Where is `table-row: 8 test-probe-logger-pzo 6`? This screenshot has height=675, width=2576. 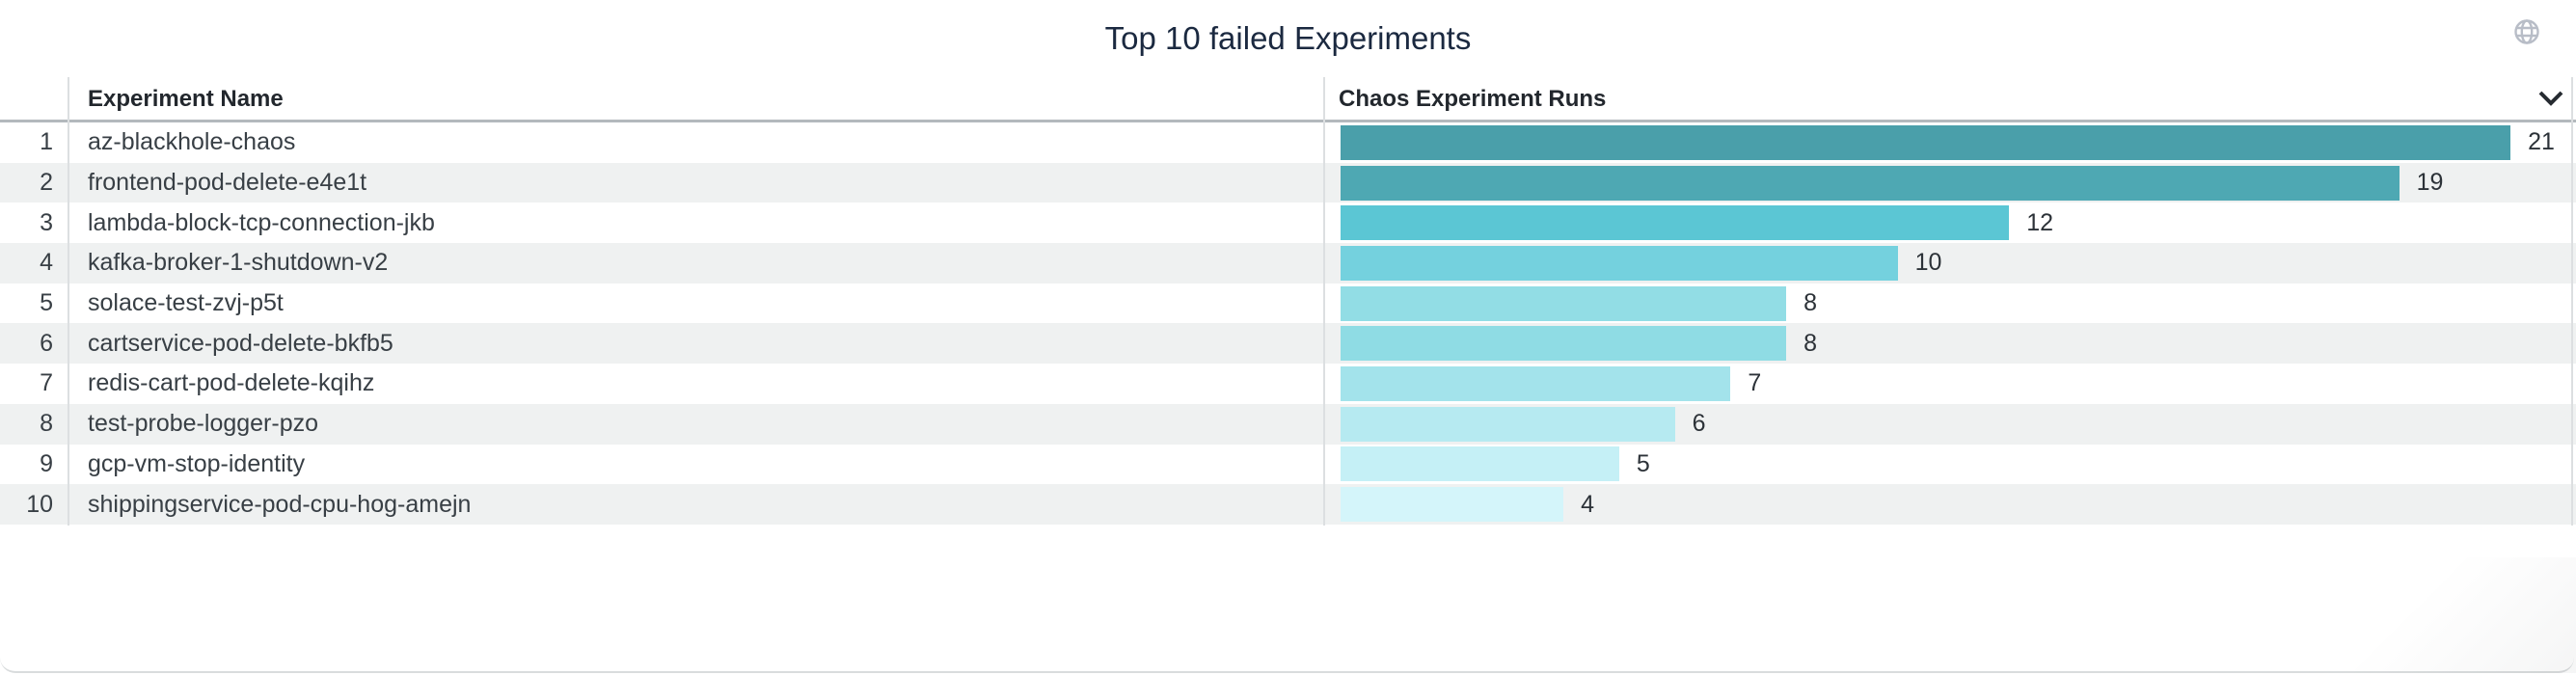 table-row: 8 test-probe-logger-pzo 6 is located at coordinates (1288, 424).